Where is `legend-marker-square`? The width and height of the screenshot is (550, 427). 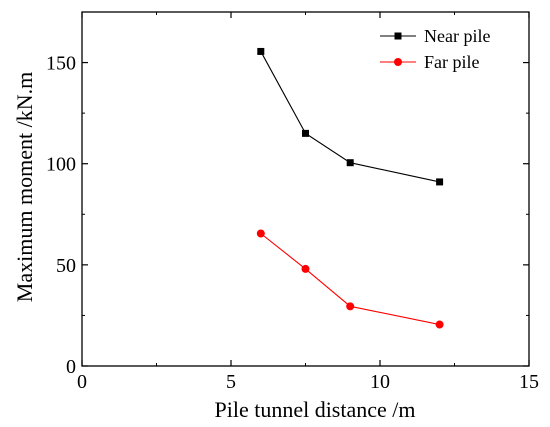
legend-marker-square is located at coordinates (398, 36).